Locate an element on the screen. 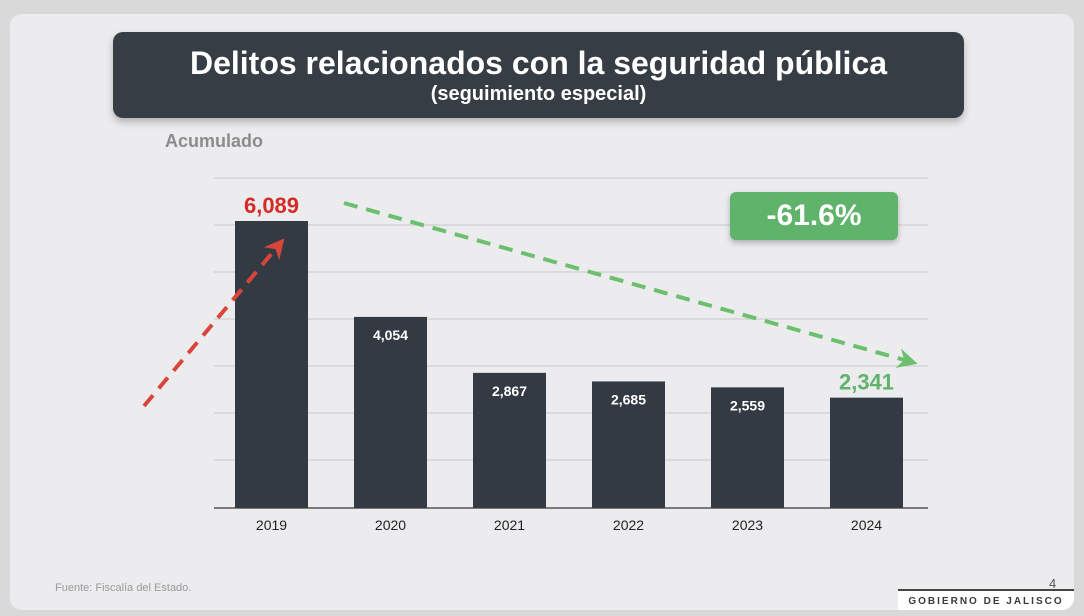  chart-subtitle: (seguimiento especial) is located at coordinates (538, 94).